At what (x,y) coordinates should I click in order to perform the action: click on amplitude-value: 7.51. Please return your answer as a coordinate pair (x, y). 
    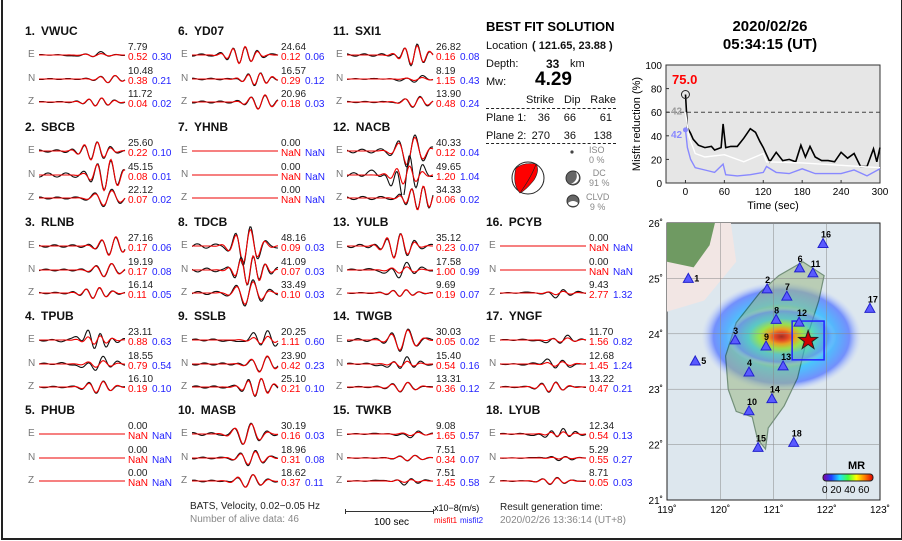
    Looking at the image, I should click on (446, 450).